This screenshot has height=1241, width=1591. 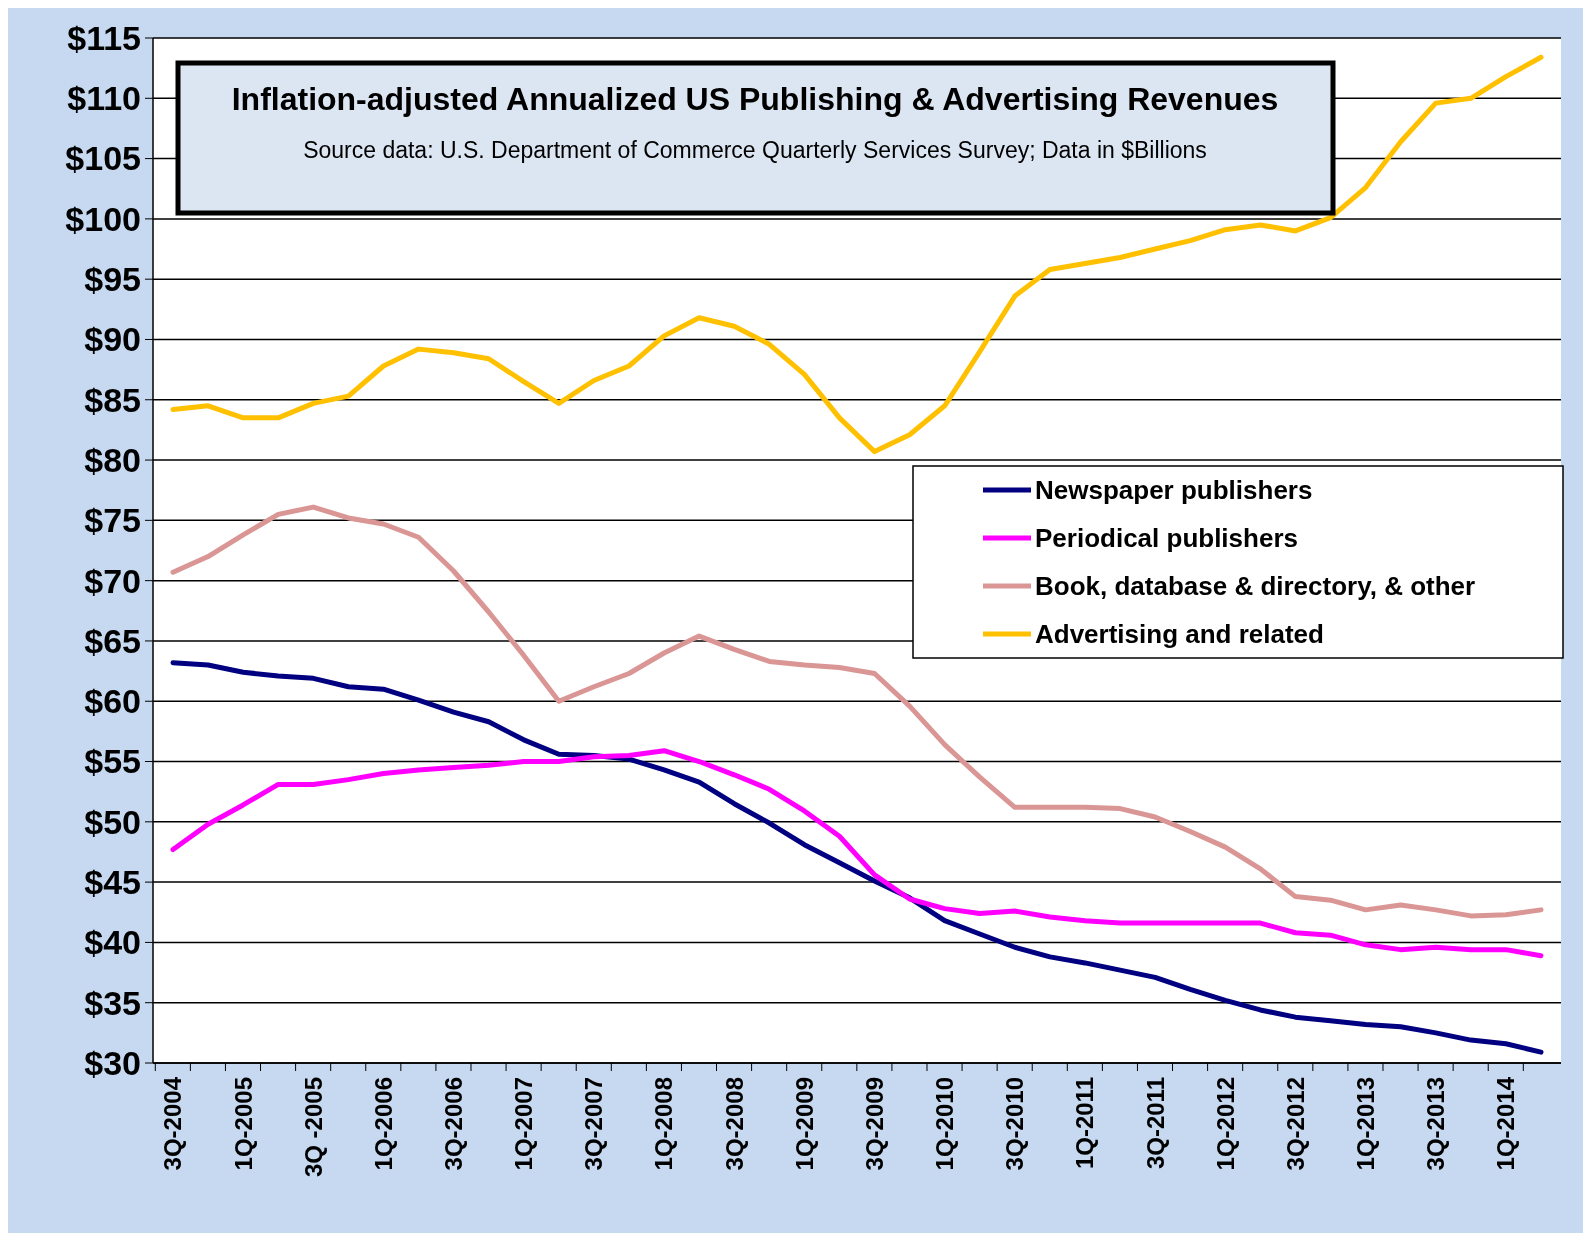 I want to click on y-tick-label: $90, so click(x=112, y=339).